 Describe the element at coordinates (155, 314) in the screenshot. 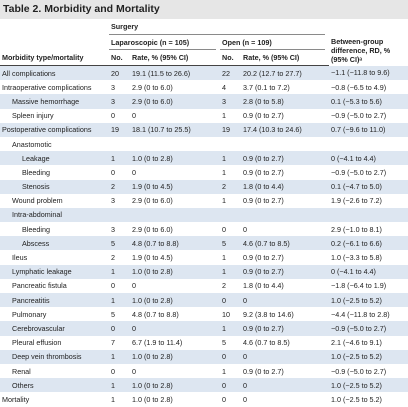

I see `lap-rate: 4.8 (0.7 to 8.8)` at that location.